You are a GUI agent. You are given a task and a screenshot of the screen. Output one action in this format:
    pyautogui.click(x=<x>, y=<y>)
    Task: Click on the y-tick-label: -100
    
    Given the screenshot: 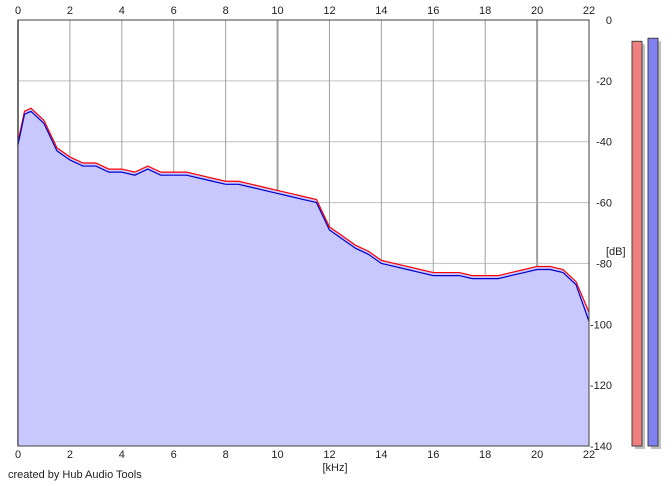 What is the action you would take?
    pyautogui.click(x=601, y=325)
    